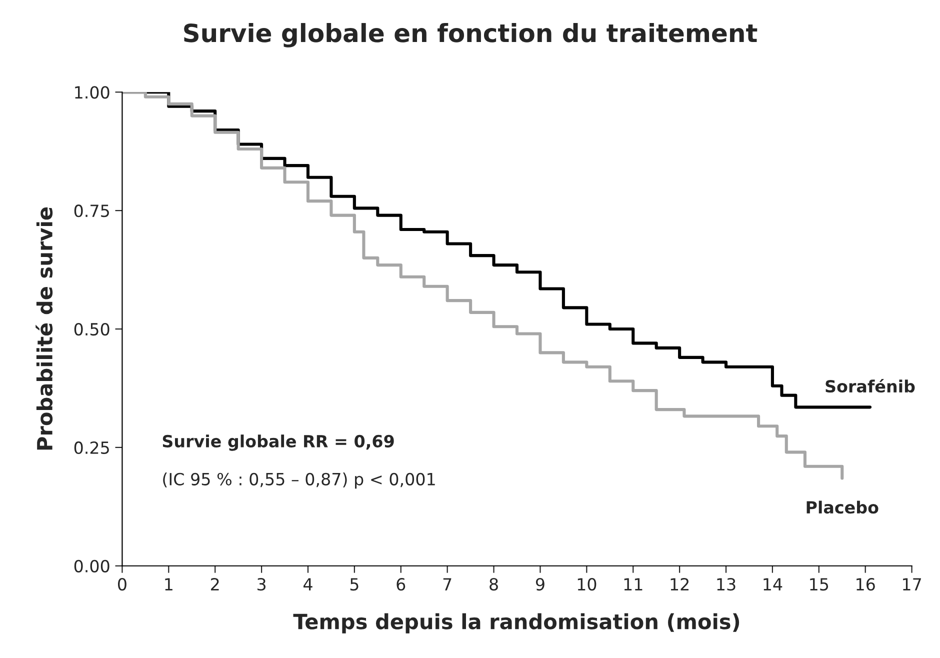 This screenshot has width=940, height=658. What do you see at coordinates (773, 584) in the screenshot?
I see `x-tick-label: 14` at bounding box center [773, 584].